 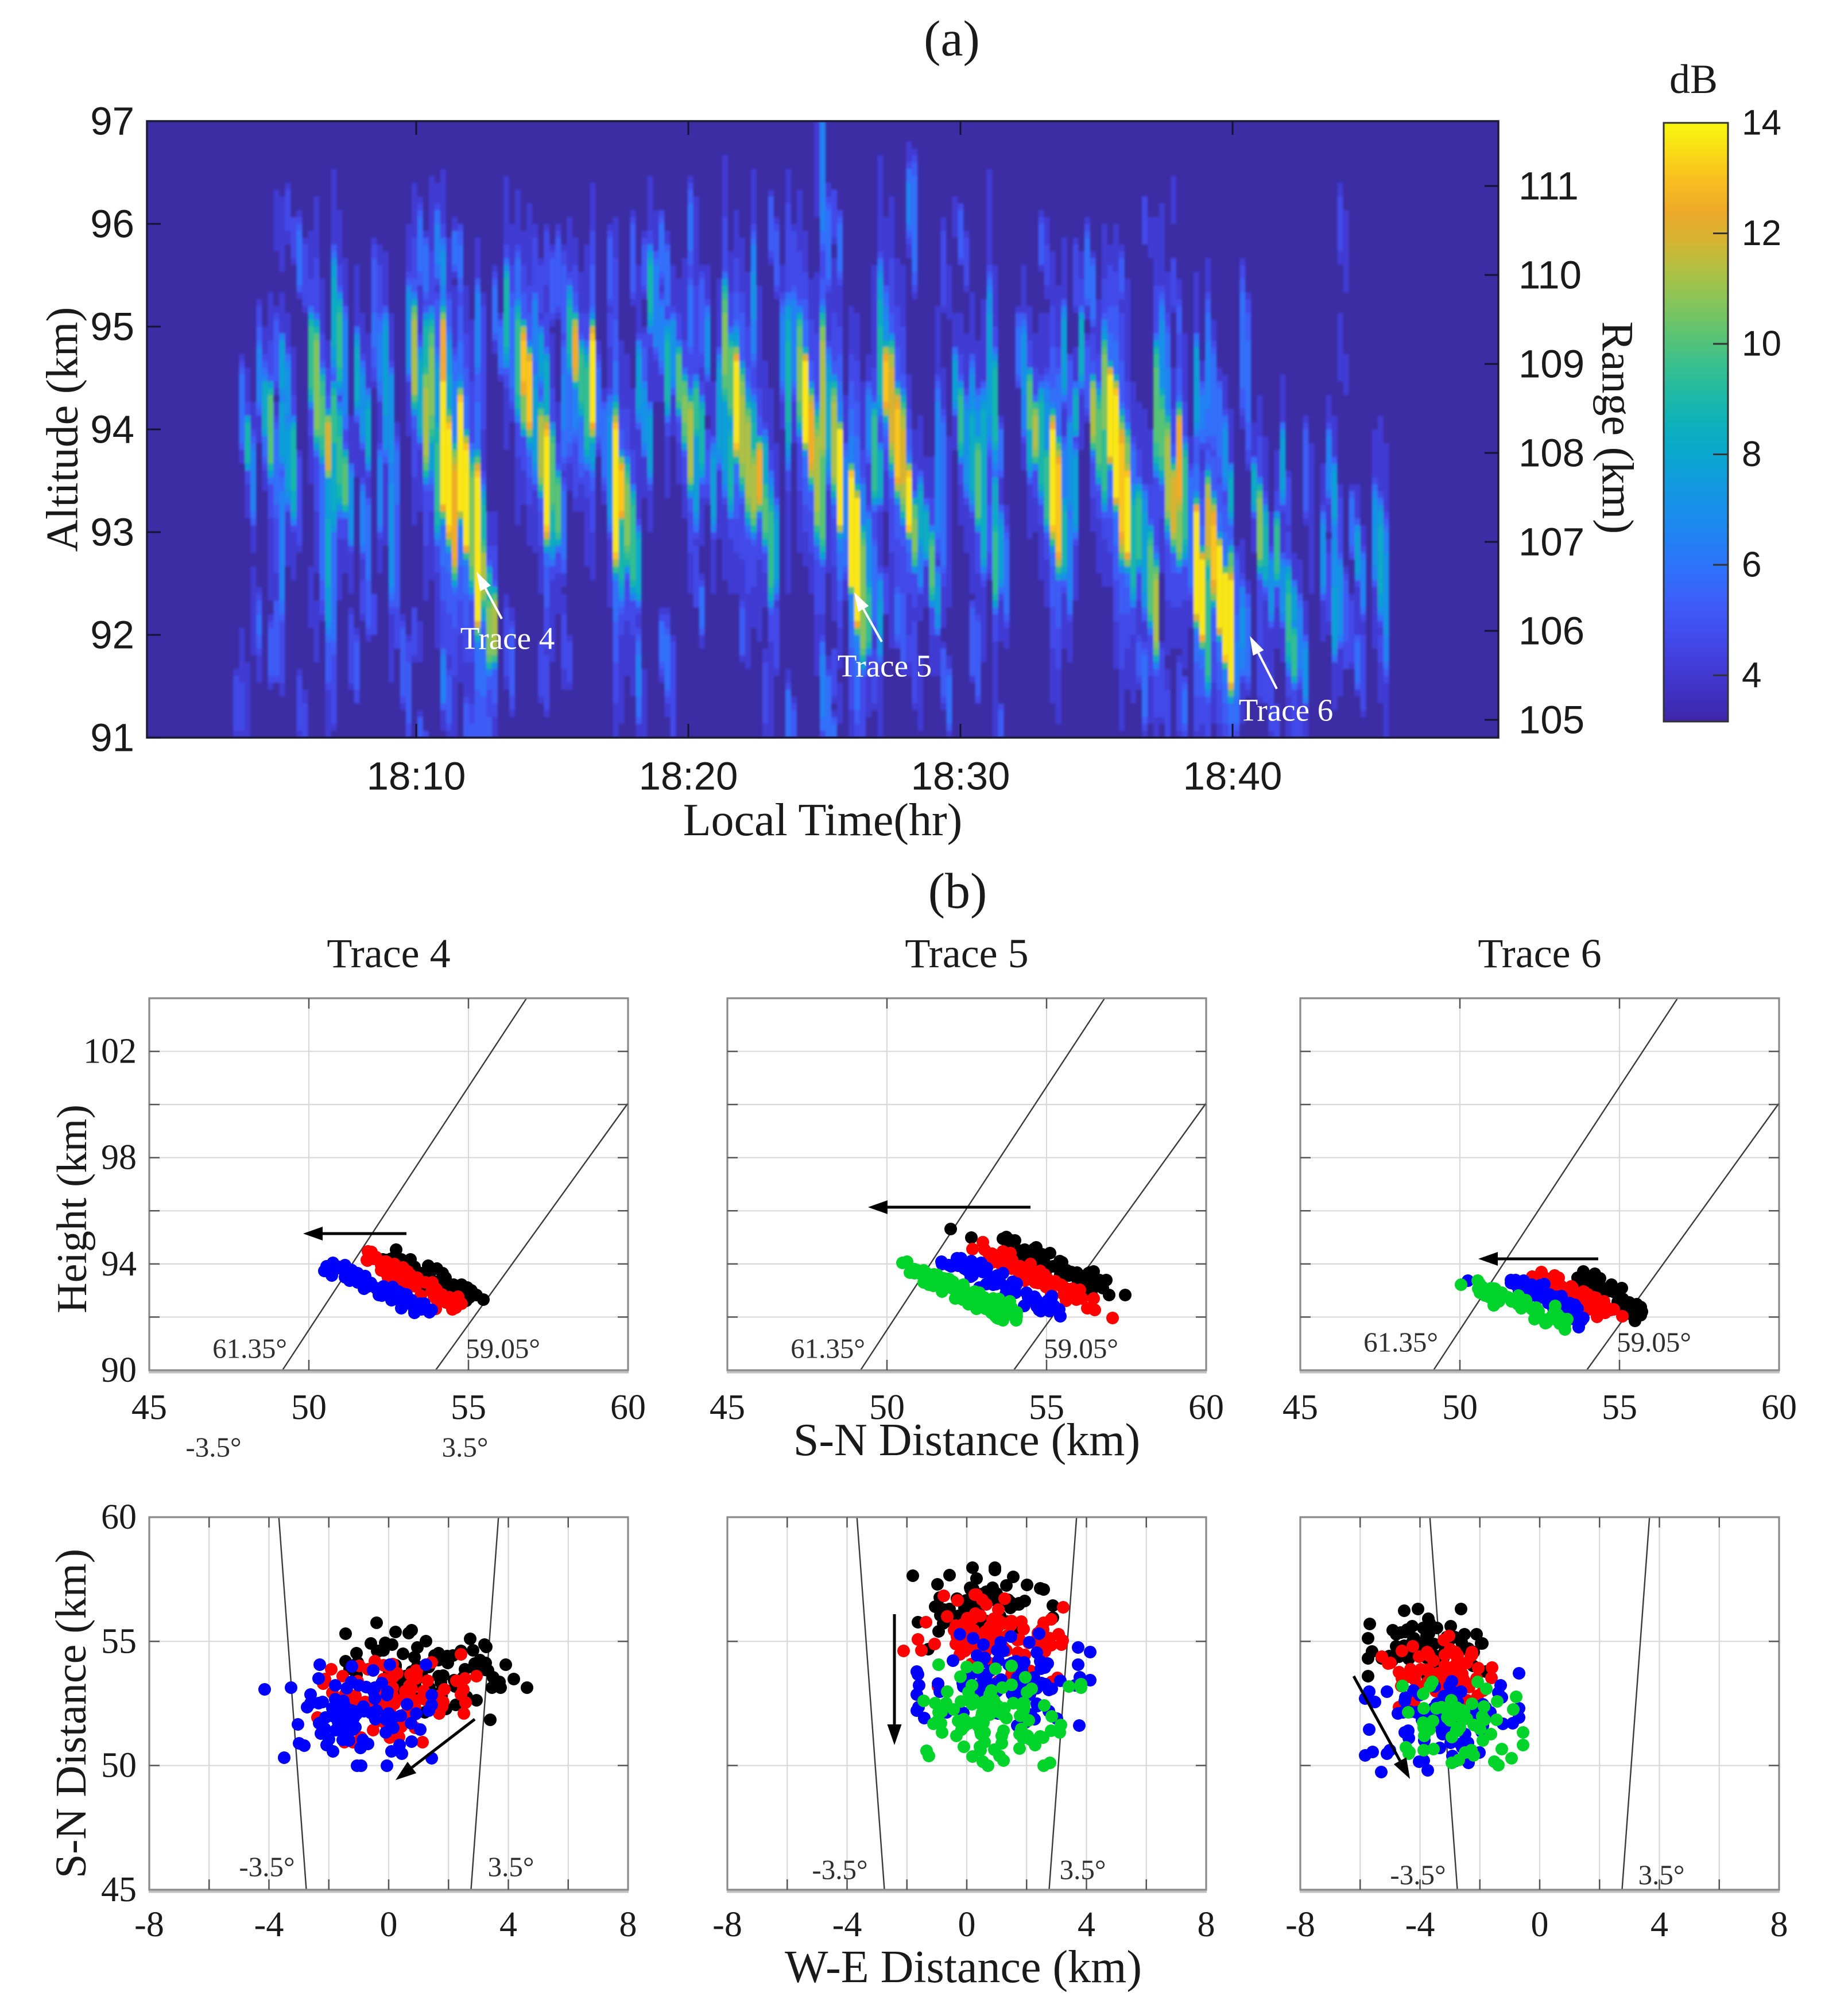 What do you see at coordinates (689, 776) in the screenshot?
I see `svg-text: 18:20` at bounding box center [689, 776].